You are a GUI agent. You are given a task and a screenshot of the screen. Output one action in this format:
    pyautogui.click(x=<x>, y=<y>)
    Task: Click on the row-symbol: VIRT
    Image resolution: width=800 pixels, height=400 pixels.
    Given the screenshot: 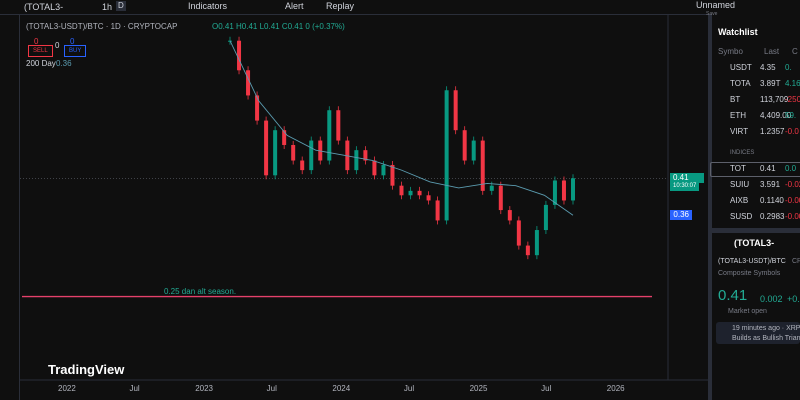 What is the action you would take?
    pyautogui.click(x=739, y=131)
    